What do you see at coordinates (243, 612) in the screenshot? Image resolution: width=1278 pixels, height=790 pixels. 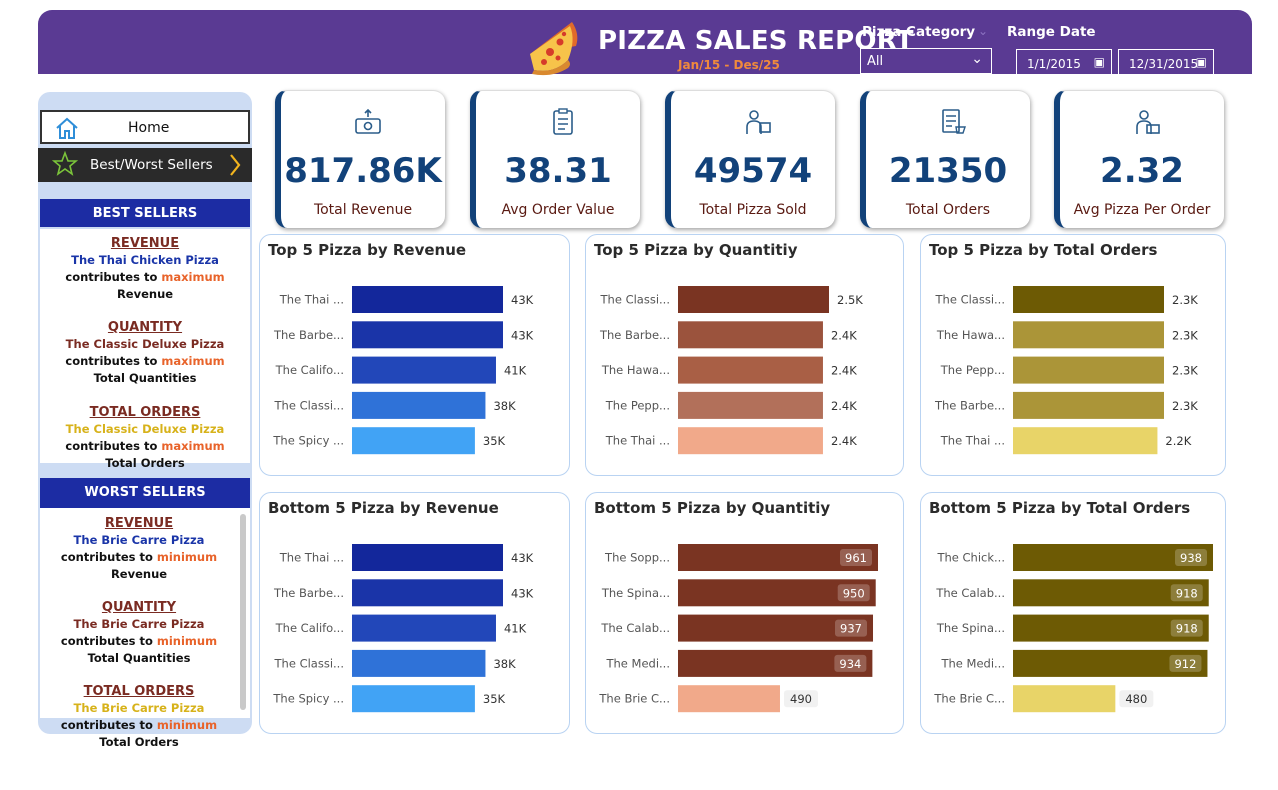 I see `worst-sellers-scrollbar` at bounding box center [243, 612].